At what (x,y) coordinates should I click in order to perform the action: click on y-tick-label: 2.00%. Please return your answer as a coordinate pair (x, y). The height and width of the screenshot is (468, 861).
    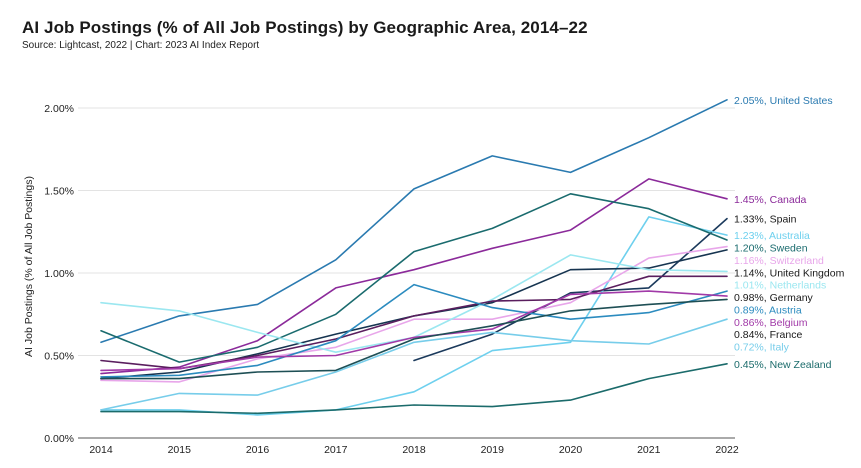
    Looking at the image, I should click on (59, 109).